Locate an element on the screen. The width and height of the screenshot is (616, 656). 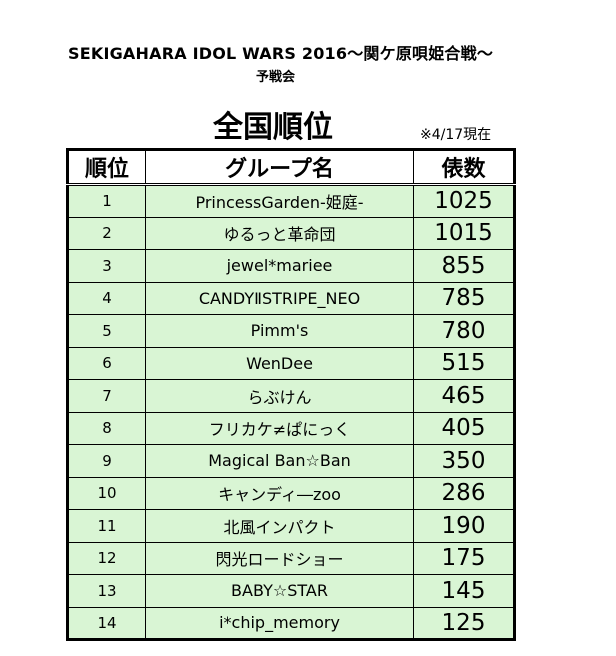
table-row: 9 Magical Ban☆Ban 350 is located at coordinates (291, 461).